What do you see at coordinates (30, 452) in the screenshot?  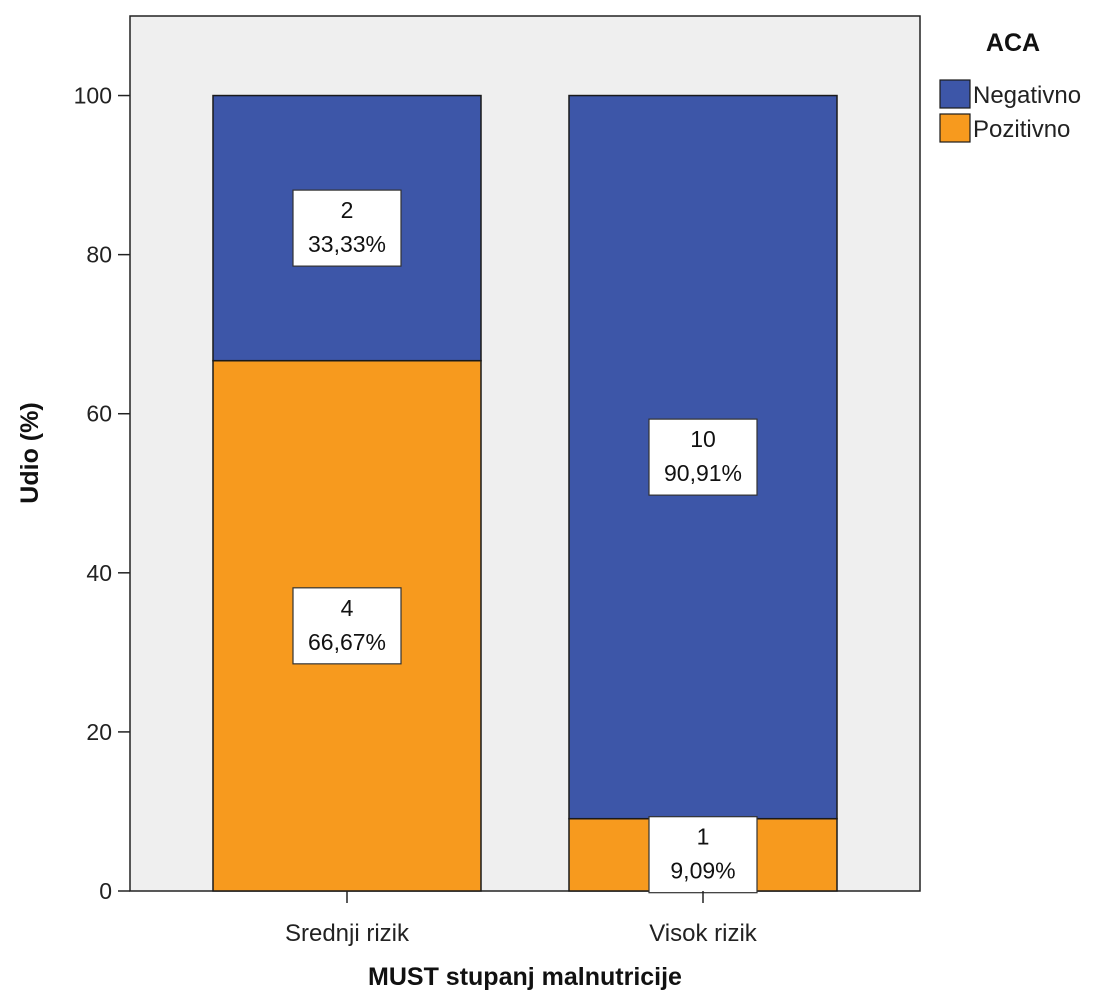 I see `y-axis-title: Udio (%)` at bounding box center [30, 452].